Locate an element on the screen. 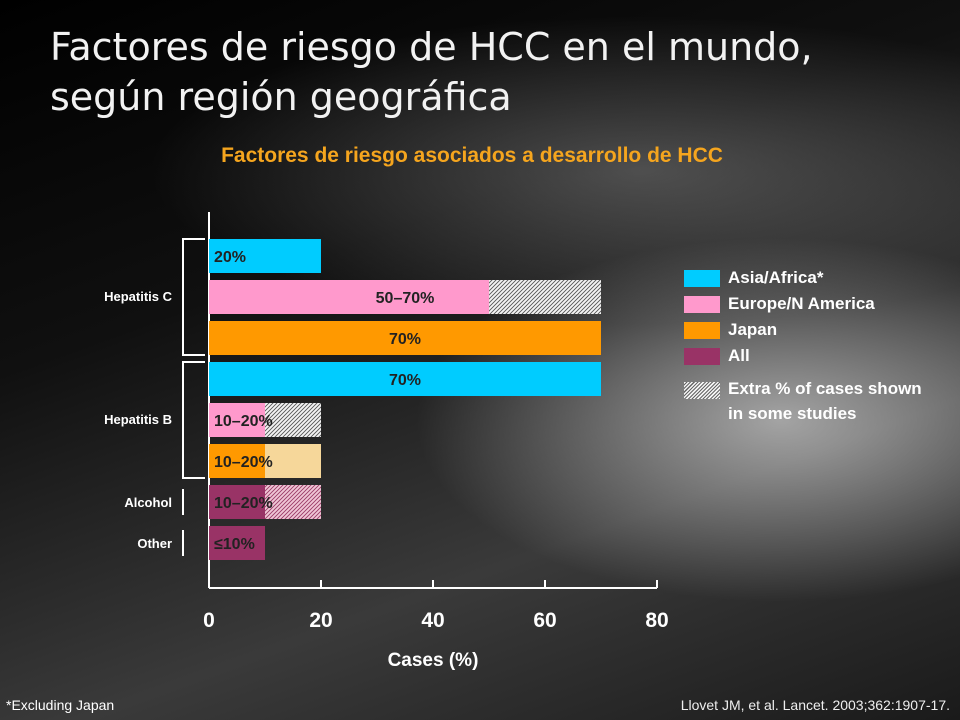 The image size is (960, 720). x-tick-label: 80 is located at coordinates (656, 620).